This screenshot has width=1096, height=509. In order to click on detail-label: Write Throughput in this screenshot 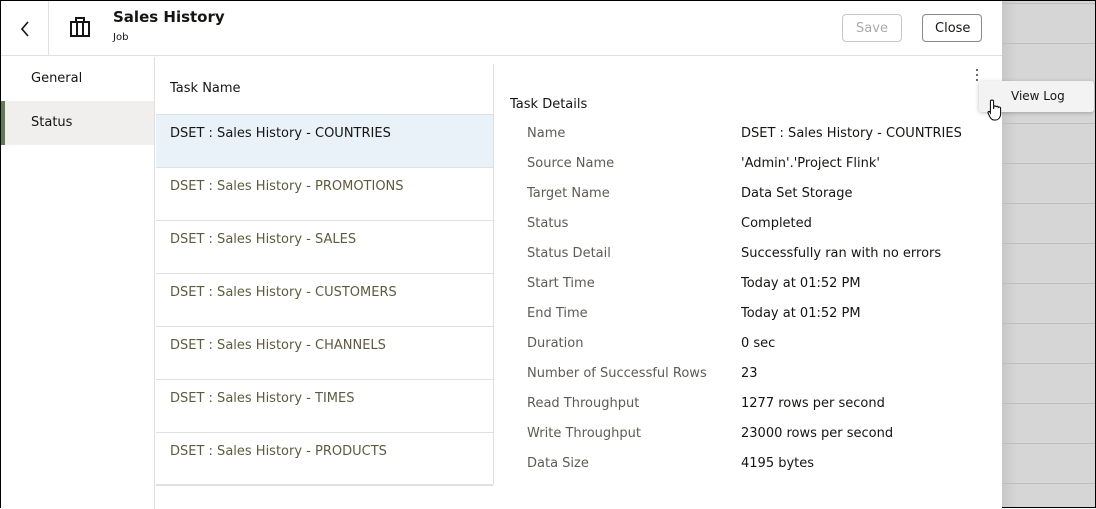, I will do `click(584, 433)`.